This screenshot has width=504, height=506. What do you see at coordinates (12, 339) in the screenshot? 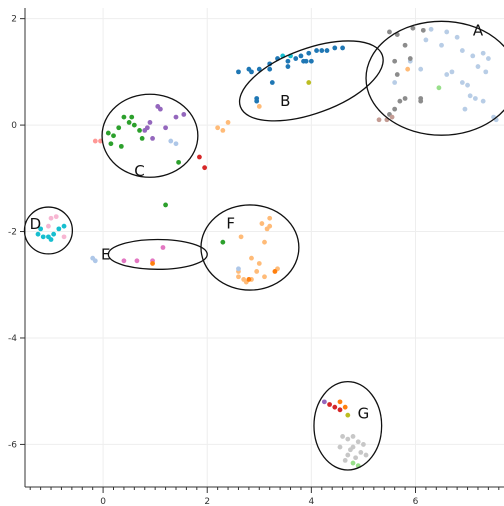
I see `y-tick-label: -4` at bounding box center [12, 339].